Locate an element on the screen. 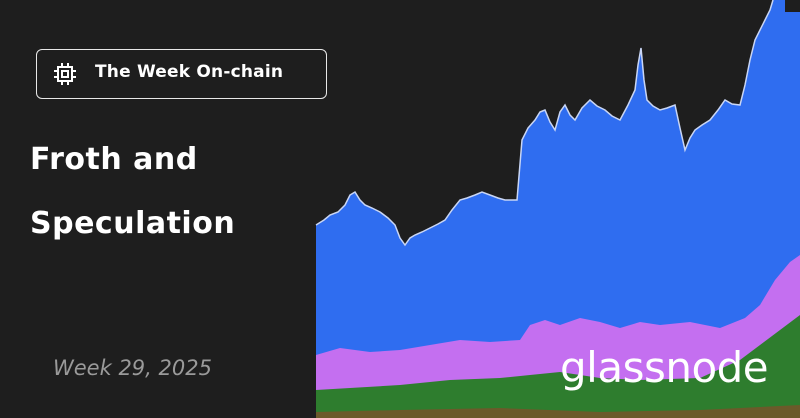 The height and width of the screenshot is (418, 800). date: Week 29, 2025 is located at coordinates (132, 368).